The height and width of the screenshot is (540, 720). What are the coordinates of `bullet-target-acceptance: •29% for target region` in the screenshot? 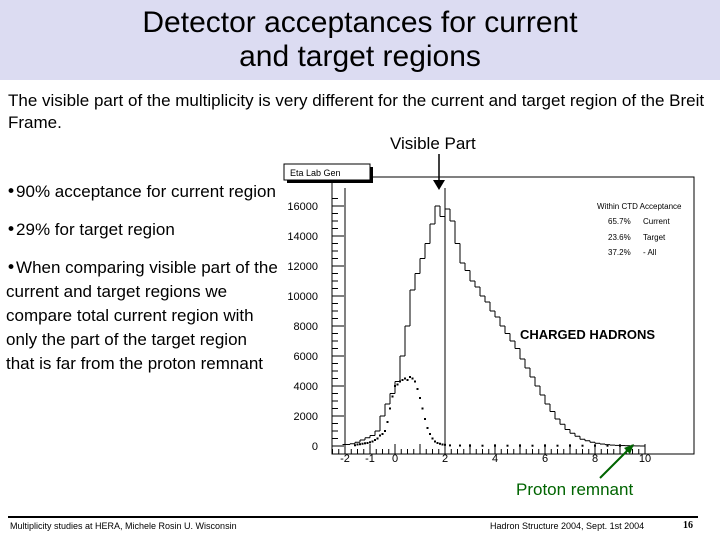 It's located at (142, 230).